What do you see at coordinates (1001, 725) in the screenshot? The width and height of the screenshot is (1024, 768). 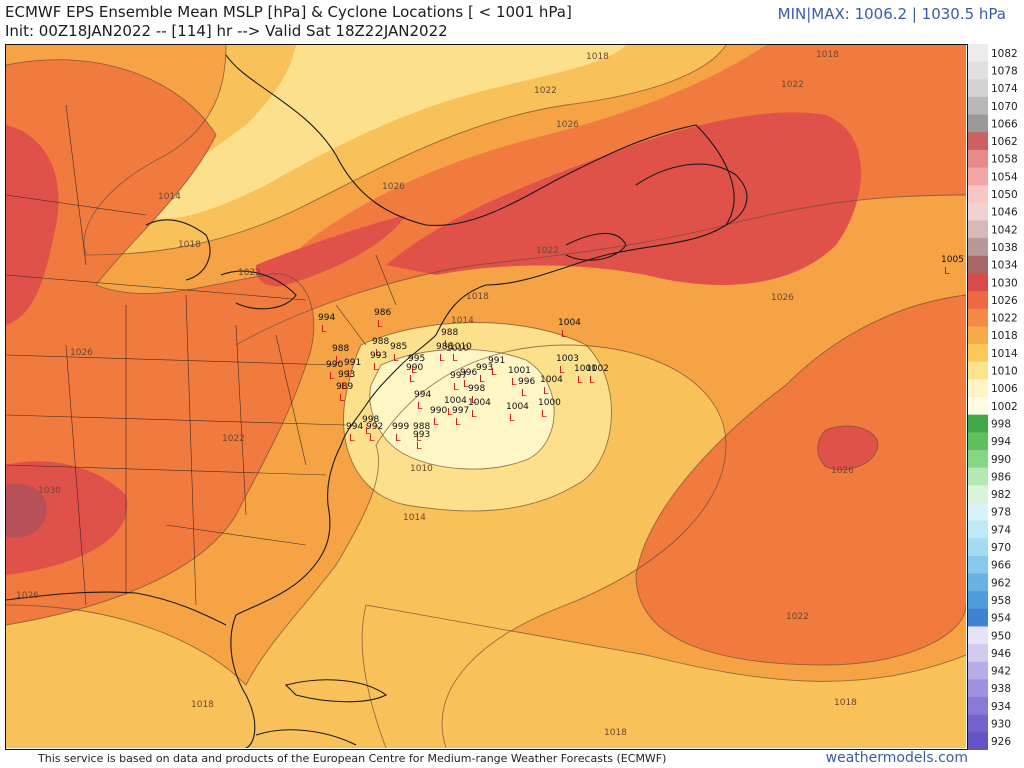 I see `colorbar-label: 930` at bounding box center [1001, 725].